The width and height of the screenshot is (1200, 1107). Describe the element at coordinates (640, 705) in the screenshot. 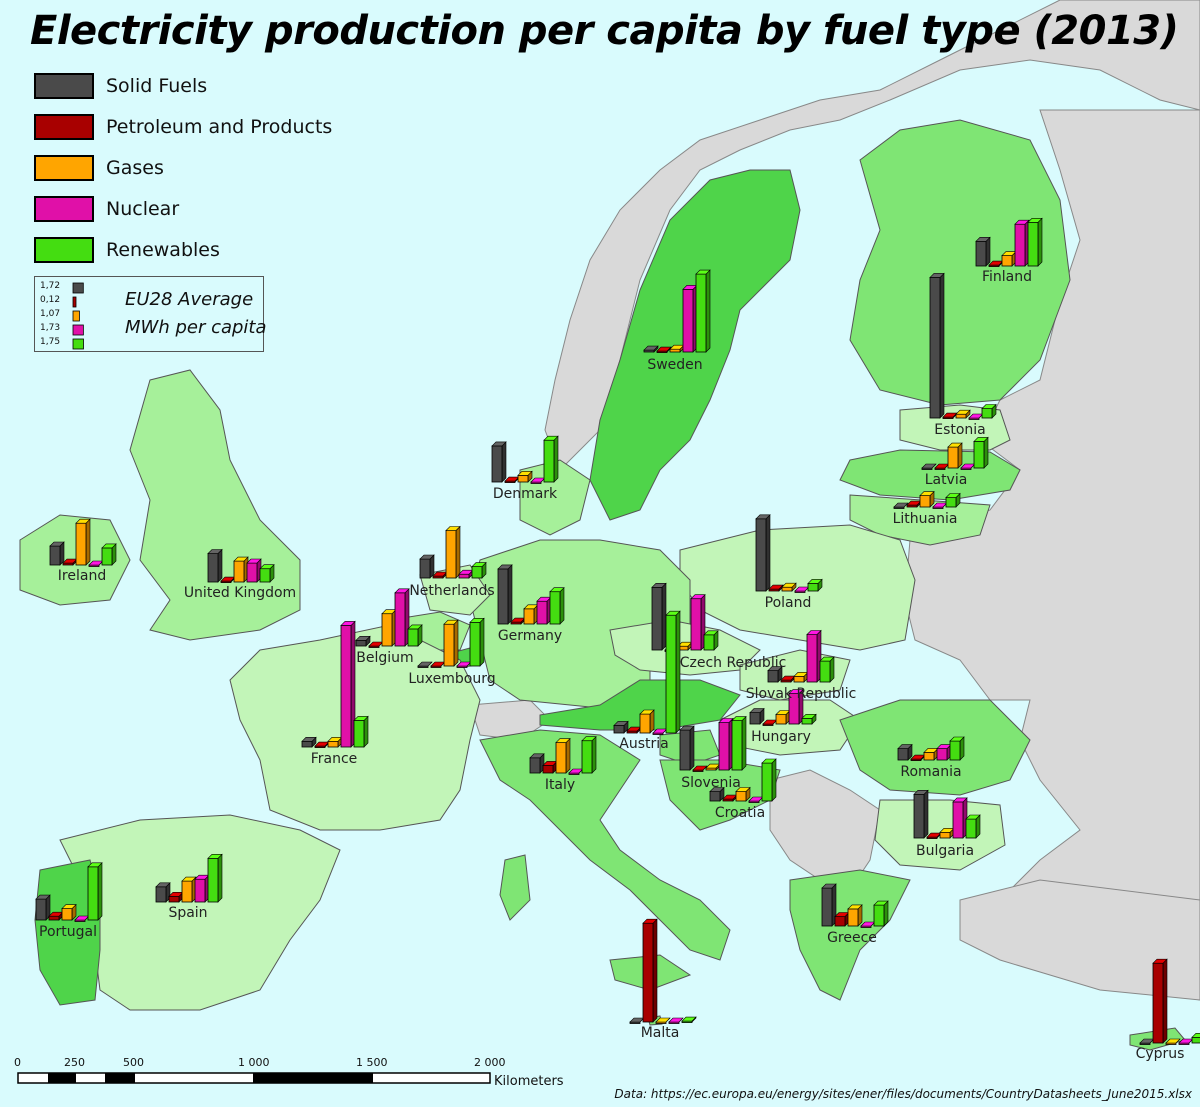

I see `austria-shape` at that location.